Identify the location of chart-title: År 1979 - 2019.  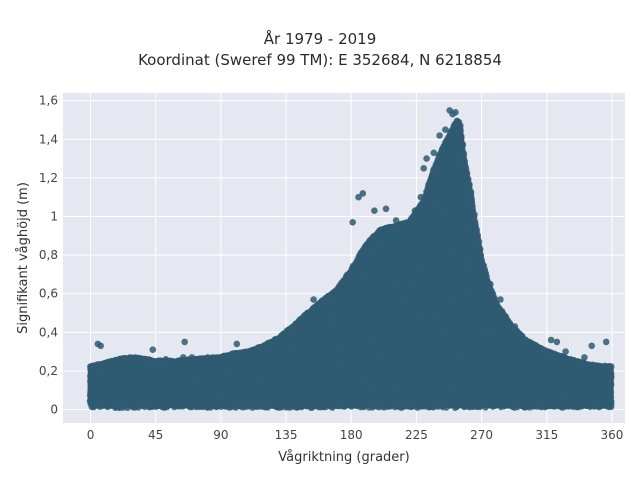
(320, 39).